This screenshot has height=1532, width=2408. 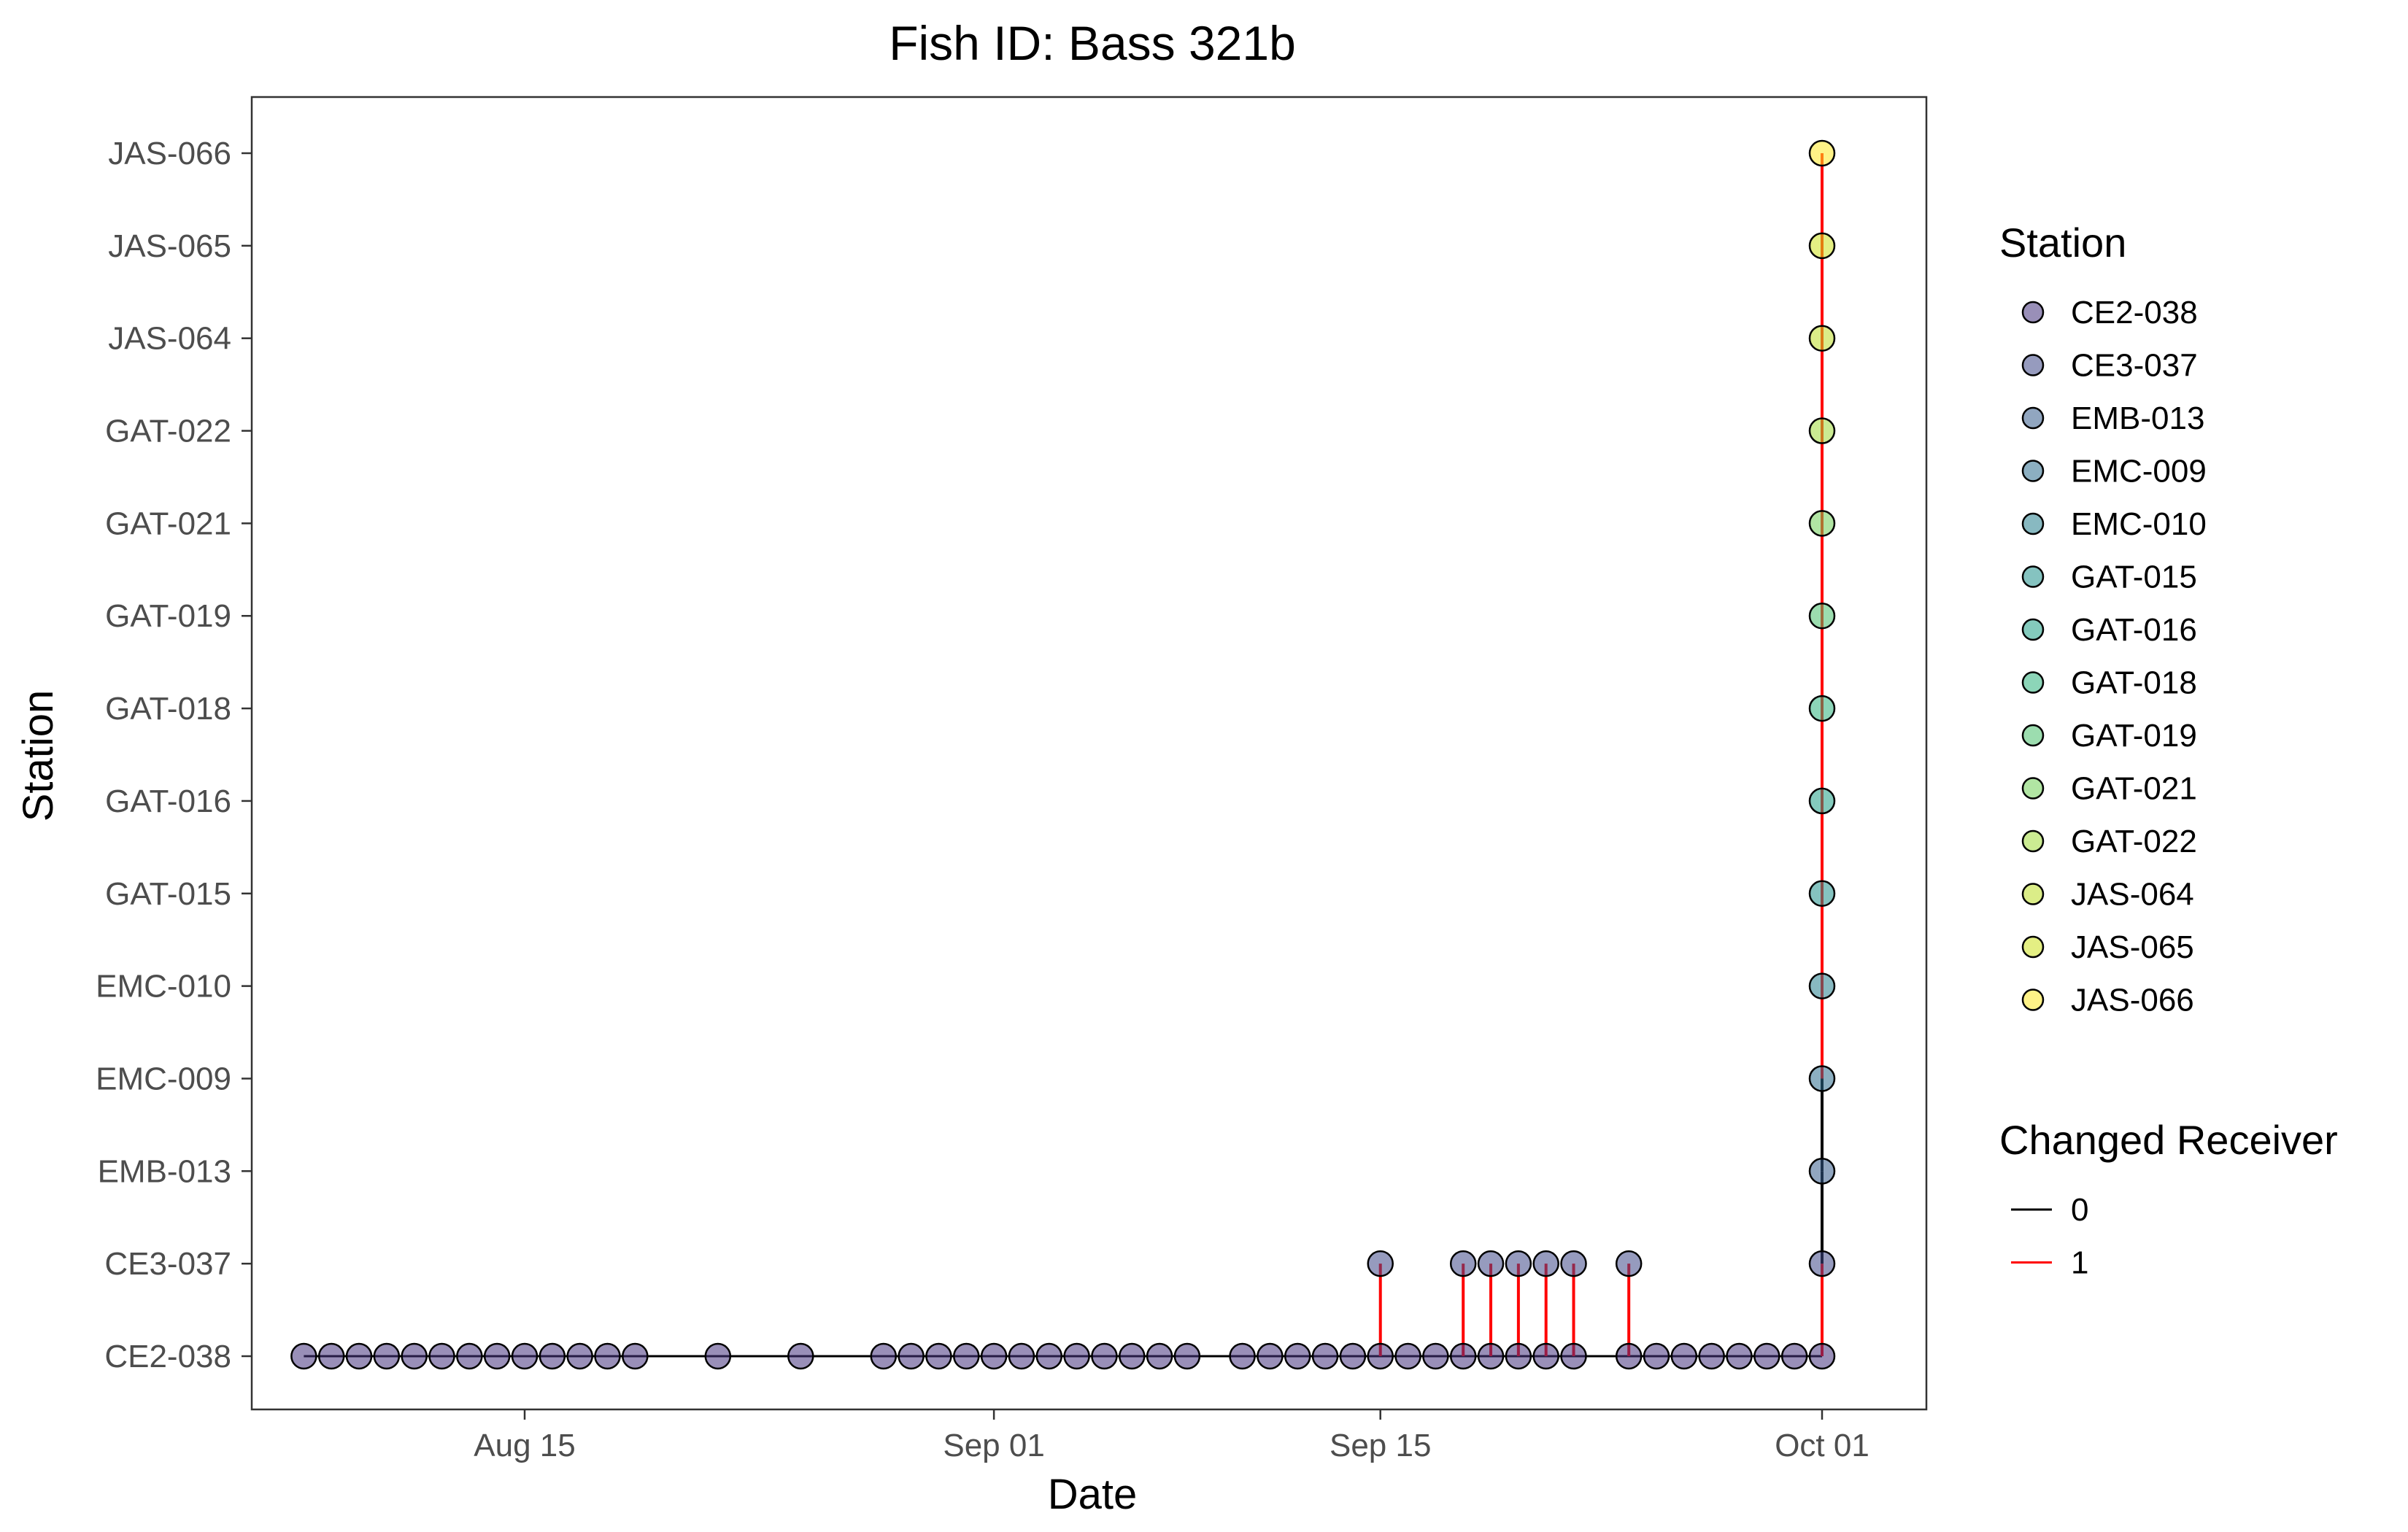 I want to click on y-tick-label: GAT-022, so click(x=168, y=432).